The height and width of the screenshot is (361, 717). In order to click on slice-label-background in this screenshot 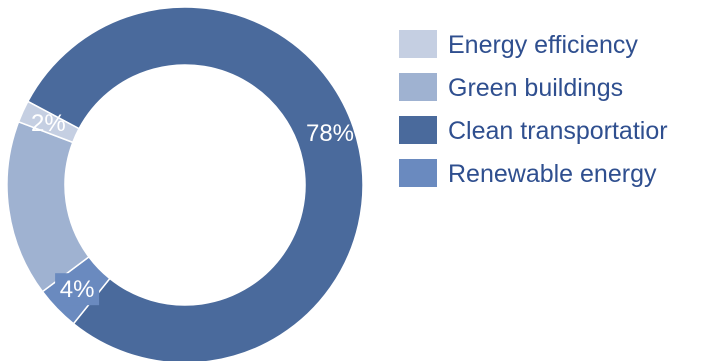, I will do `click(77, 289)`.